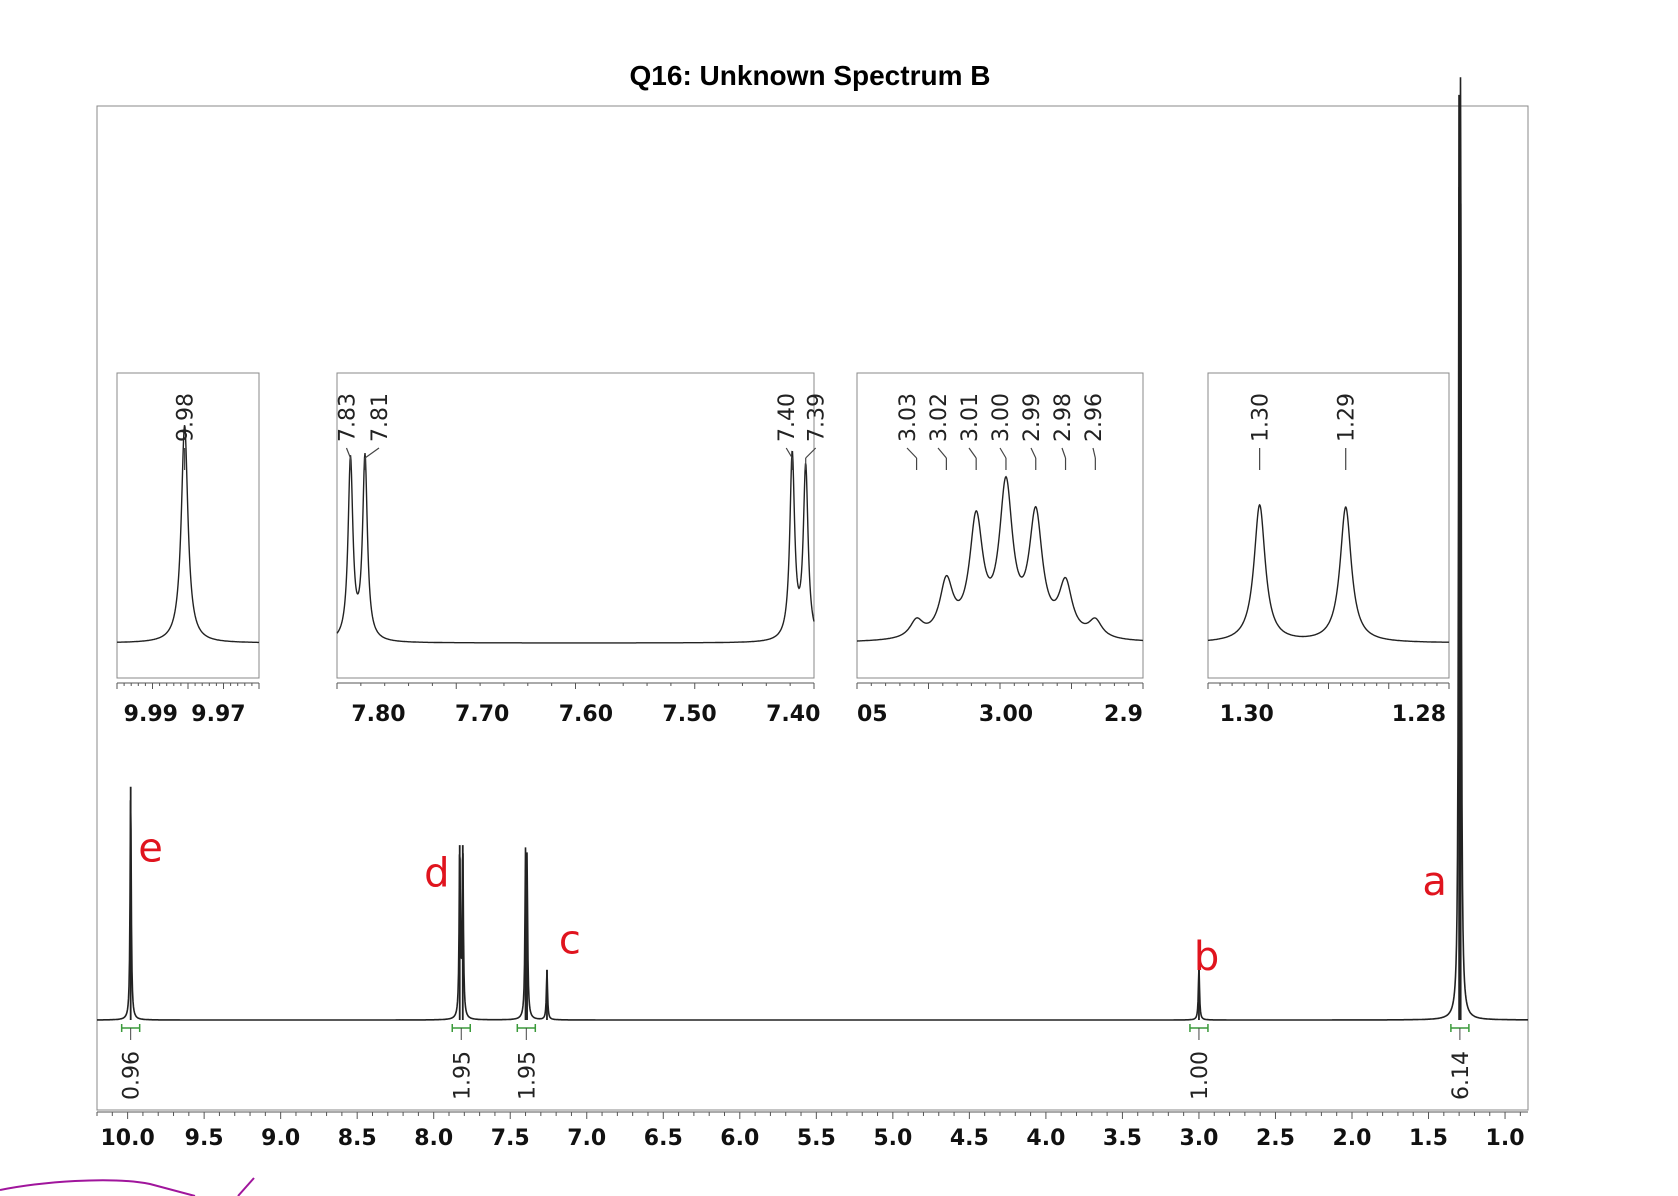 This screenshot has height=1196, width=1678. What do you see at coordinates (1200, 1075) in the screenshot?
I see `integral-value-3: 1.00` at bounding box center [1200, 1075].